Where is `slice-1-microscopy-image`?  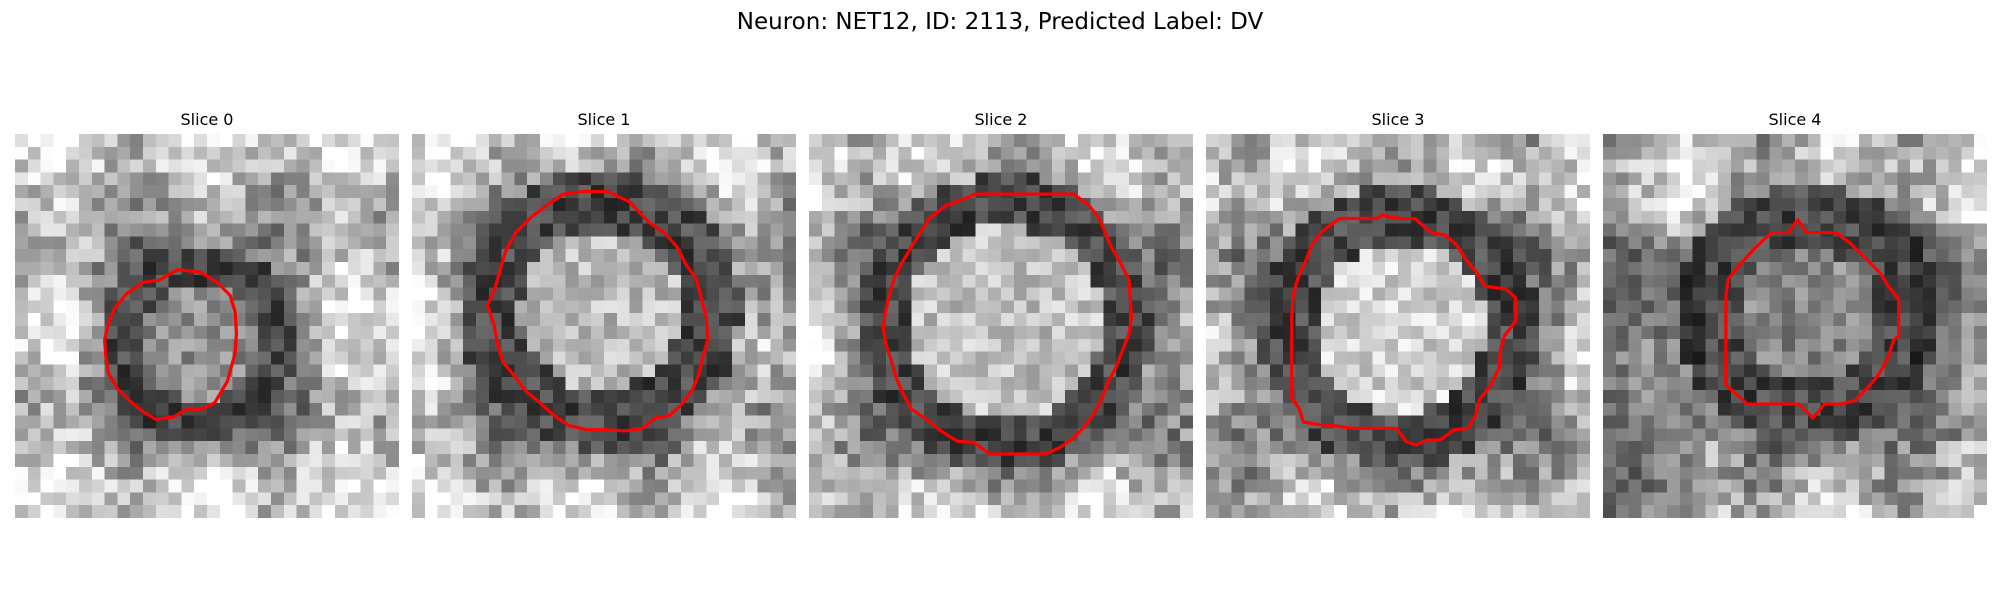 slice-1-microscopy-image is located at coordinates (604, 326).